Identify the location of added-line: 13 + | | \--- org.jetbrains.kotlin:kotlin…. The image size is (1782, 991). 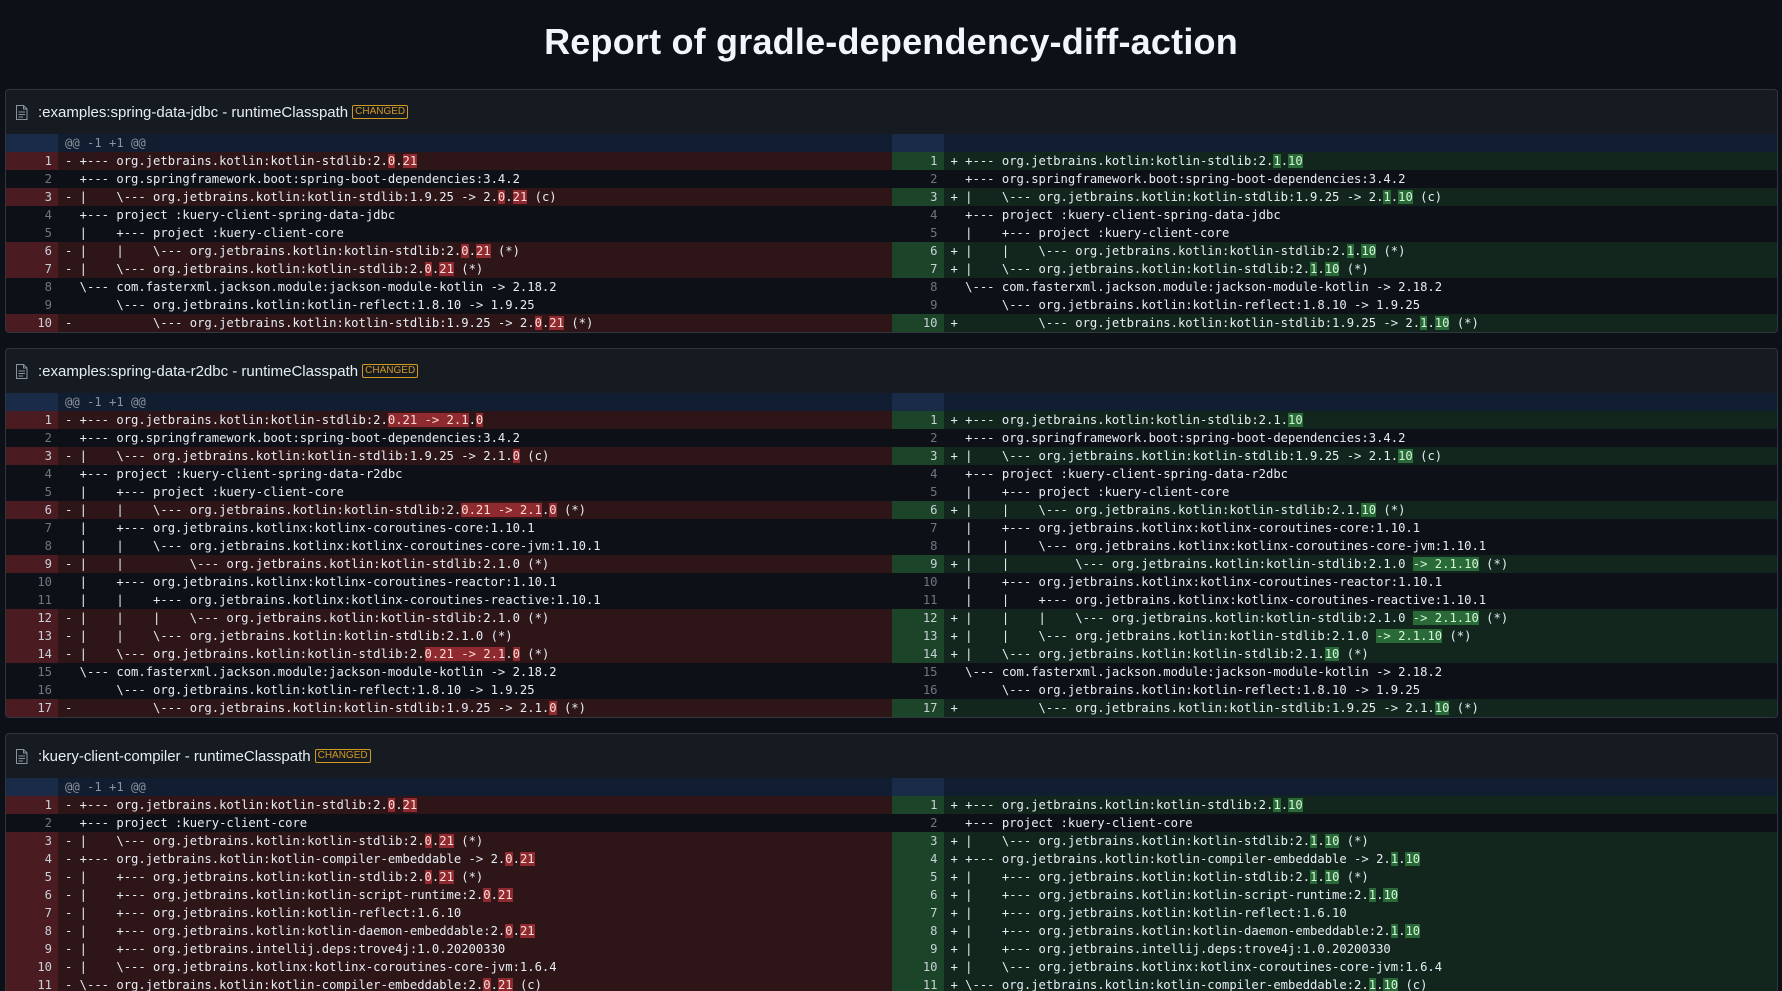
(1334, 636).